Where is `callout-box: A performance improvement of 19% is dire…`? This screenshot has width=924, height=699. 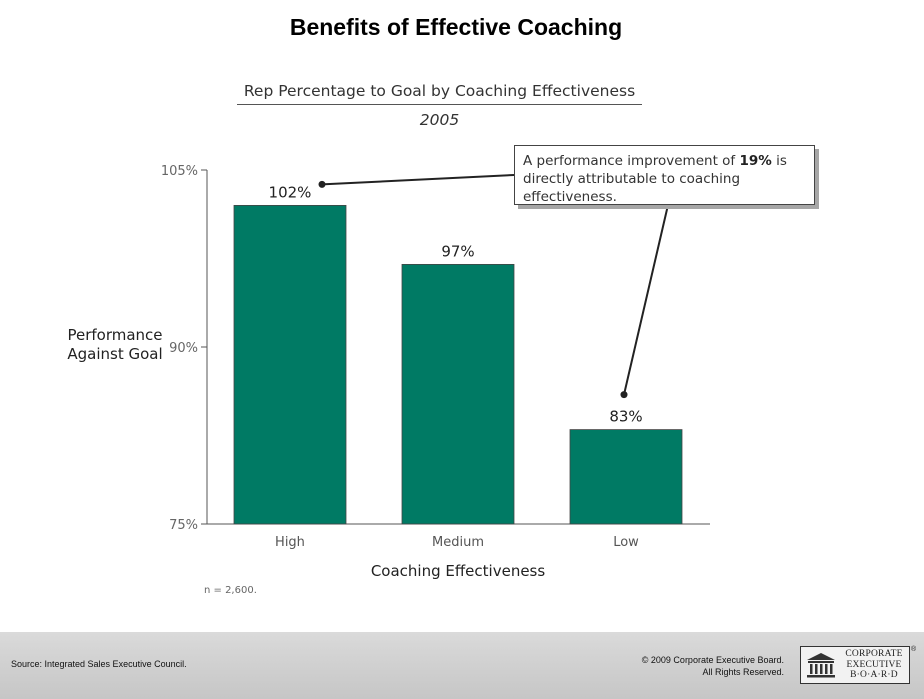
callout-box: A performance improvement of 19% is dire… is located at coordinates (664, 175).